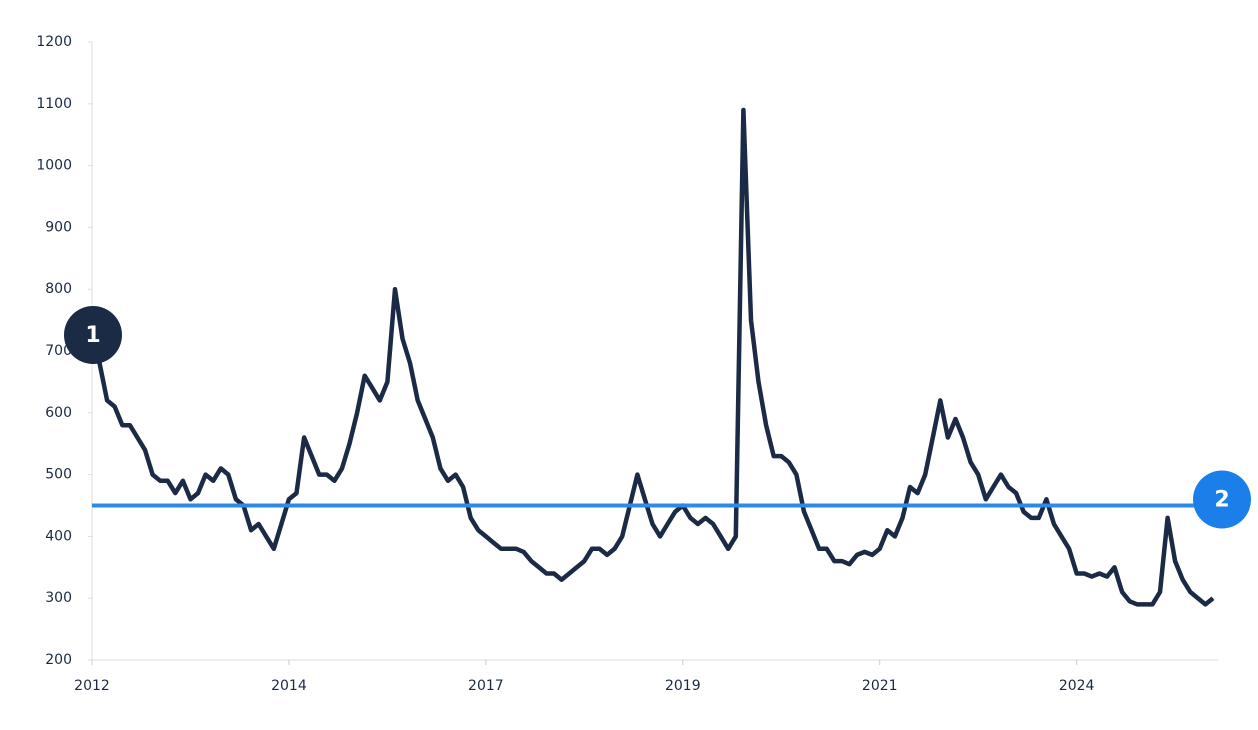 This screenshot has width=1258, height=730. I want to click on y-tick-label: 600, so click(58, 413).